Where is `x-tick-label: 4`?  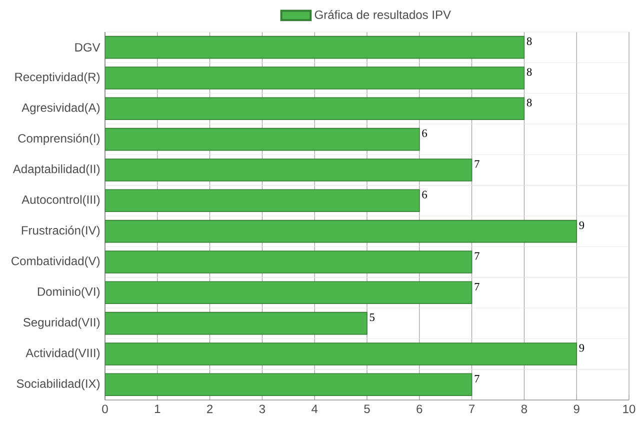 x-tick-label: 4 is located at coordinates (315, 408).